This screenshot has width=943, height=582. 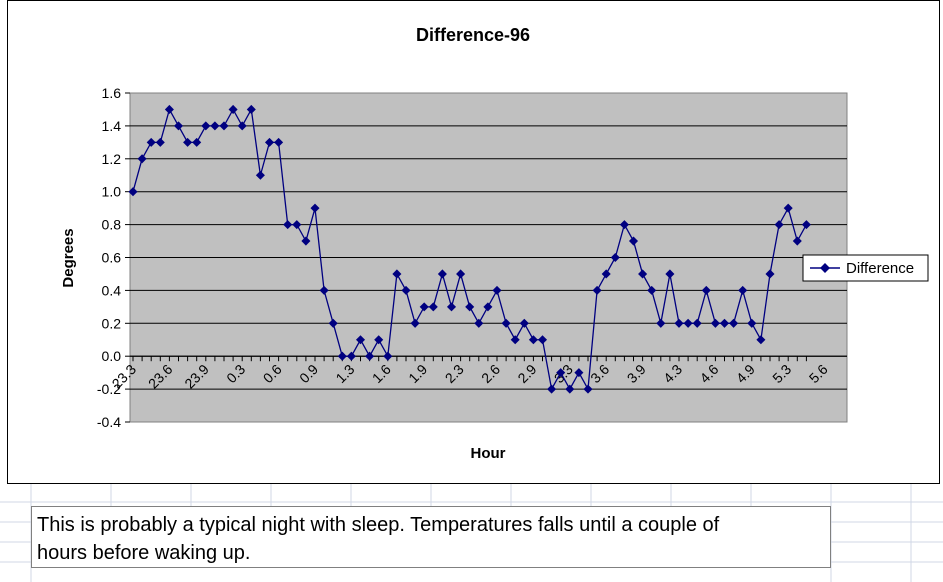 I want to click on legend: Difference, so click(x=865, y=268).